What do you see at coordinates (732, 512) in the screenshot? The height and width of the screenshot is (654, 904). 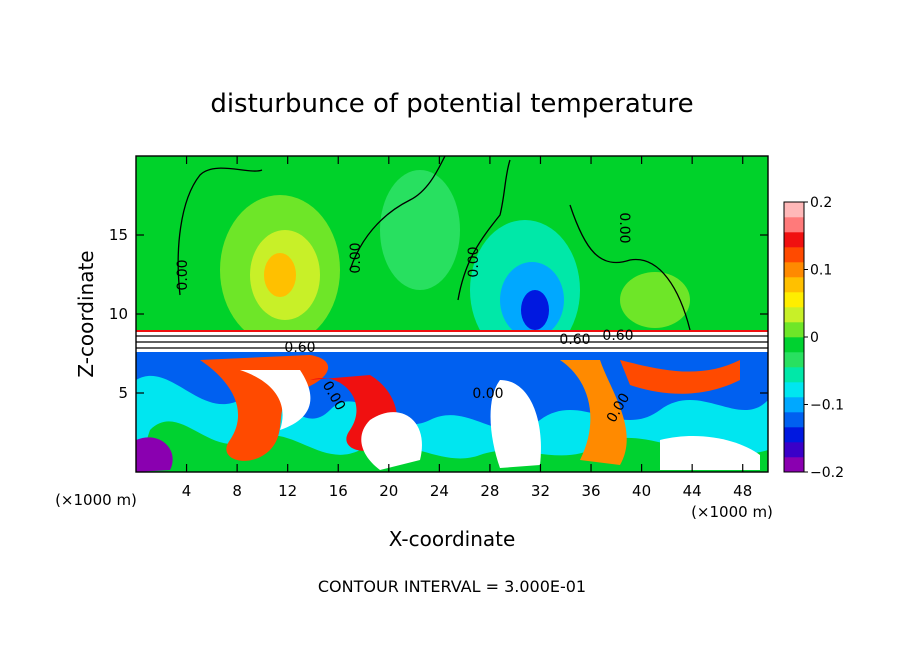 I see `x-unit-right: (×1000 m)` at bounding box center [732, 512].